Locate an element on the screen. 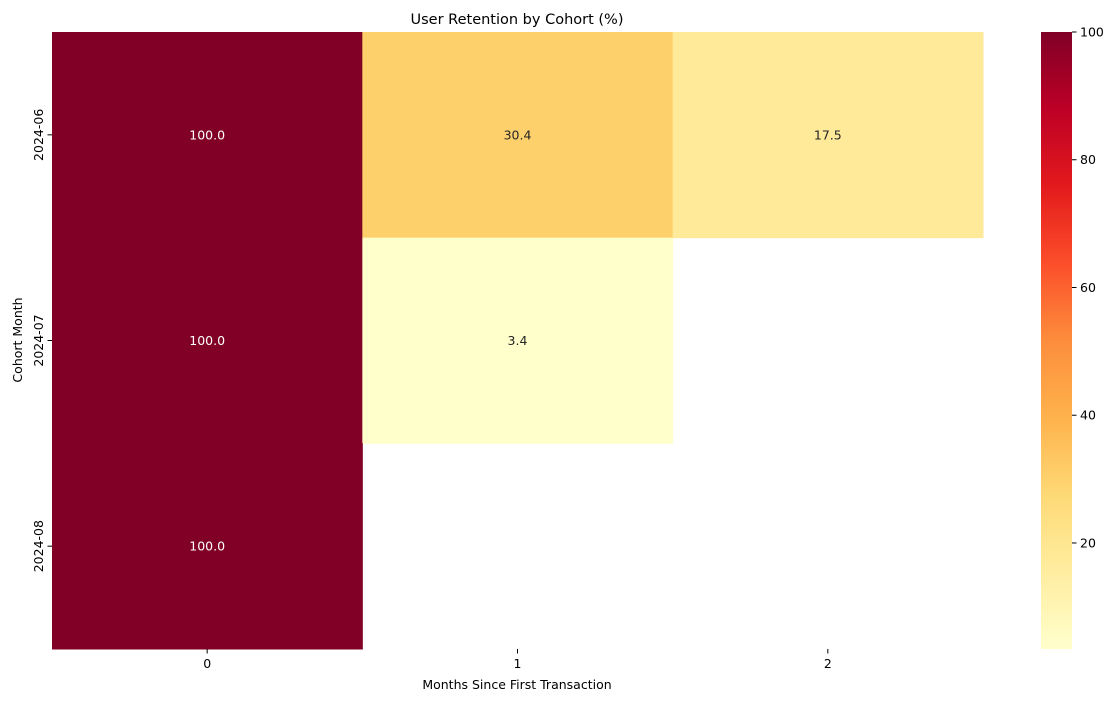 This screenshot has width=1118, height=701. x-axis-label: Months Since First Transaction is located at coordinates (516, 684).